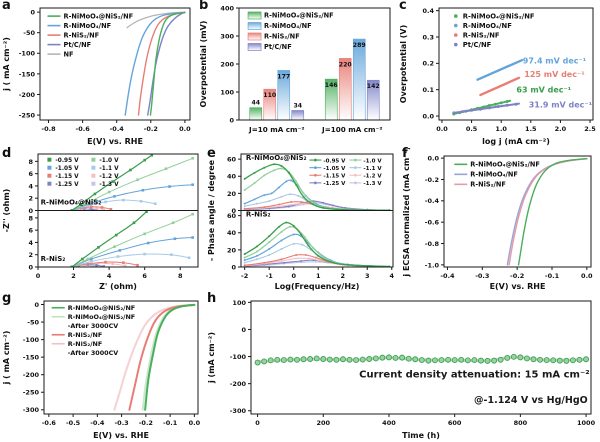 Image resolution: width=600 pixels, height=442 pixels. What do you see at coordinates (93, 353) in the screenshot?
I see `legend-item: -After 3000CV` at bounding box center [93, 353].